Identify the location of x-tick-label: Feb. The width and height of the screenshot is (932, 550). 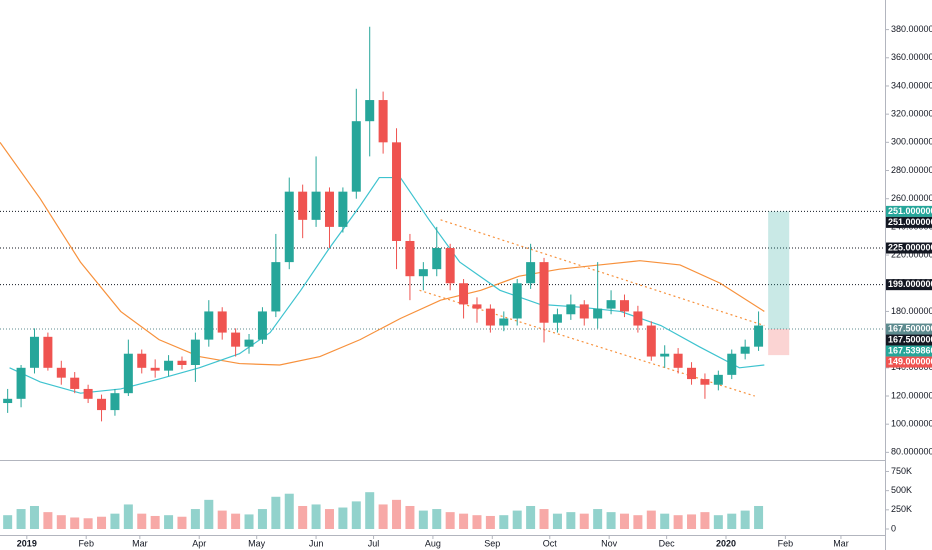
(86, 543).